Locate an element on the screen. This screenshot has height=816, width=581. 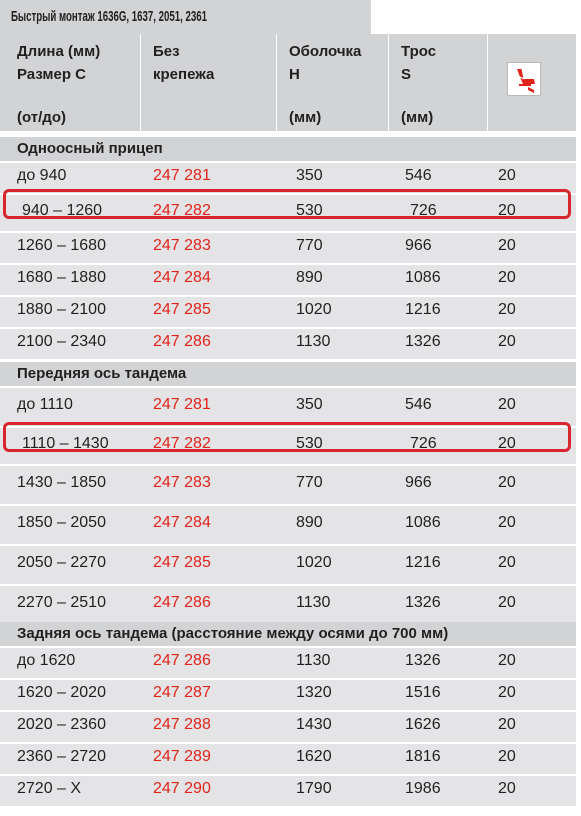
cell-range: 2050 – 2270 is located at coordinates (61, 562).